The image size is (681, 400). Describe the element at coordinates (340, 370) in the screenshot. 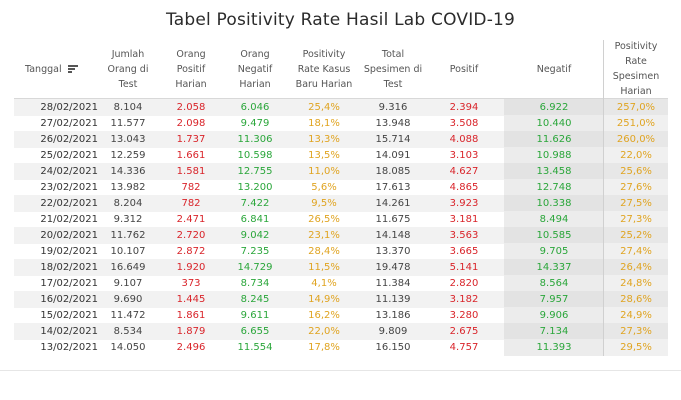

I see `bottom-divider` at that location.